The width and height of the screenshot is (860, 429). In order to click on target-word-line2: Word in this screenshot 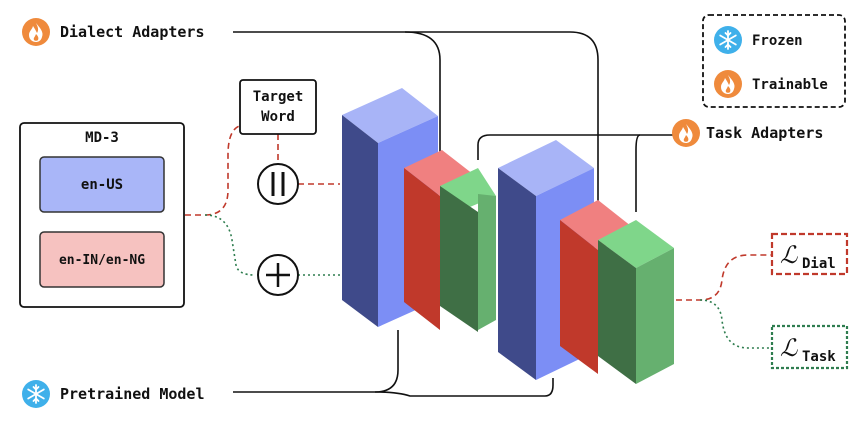, I will do `click(278, 117)`.